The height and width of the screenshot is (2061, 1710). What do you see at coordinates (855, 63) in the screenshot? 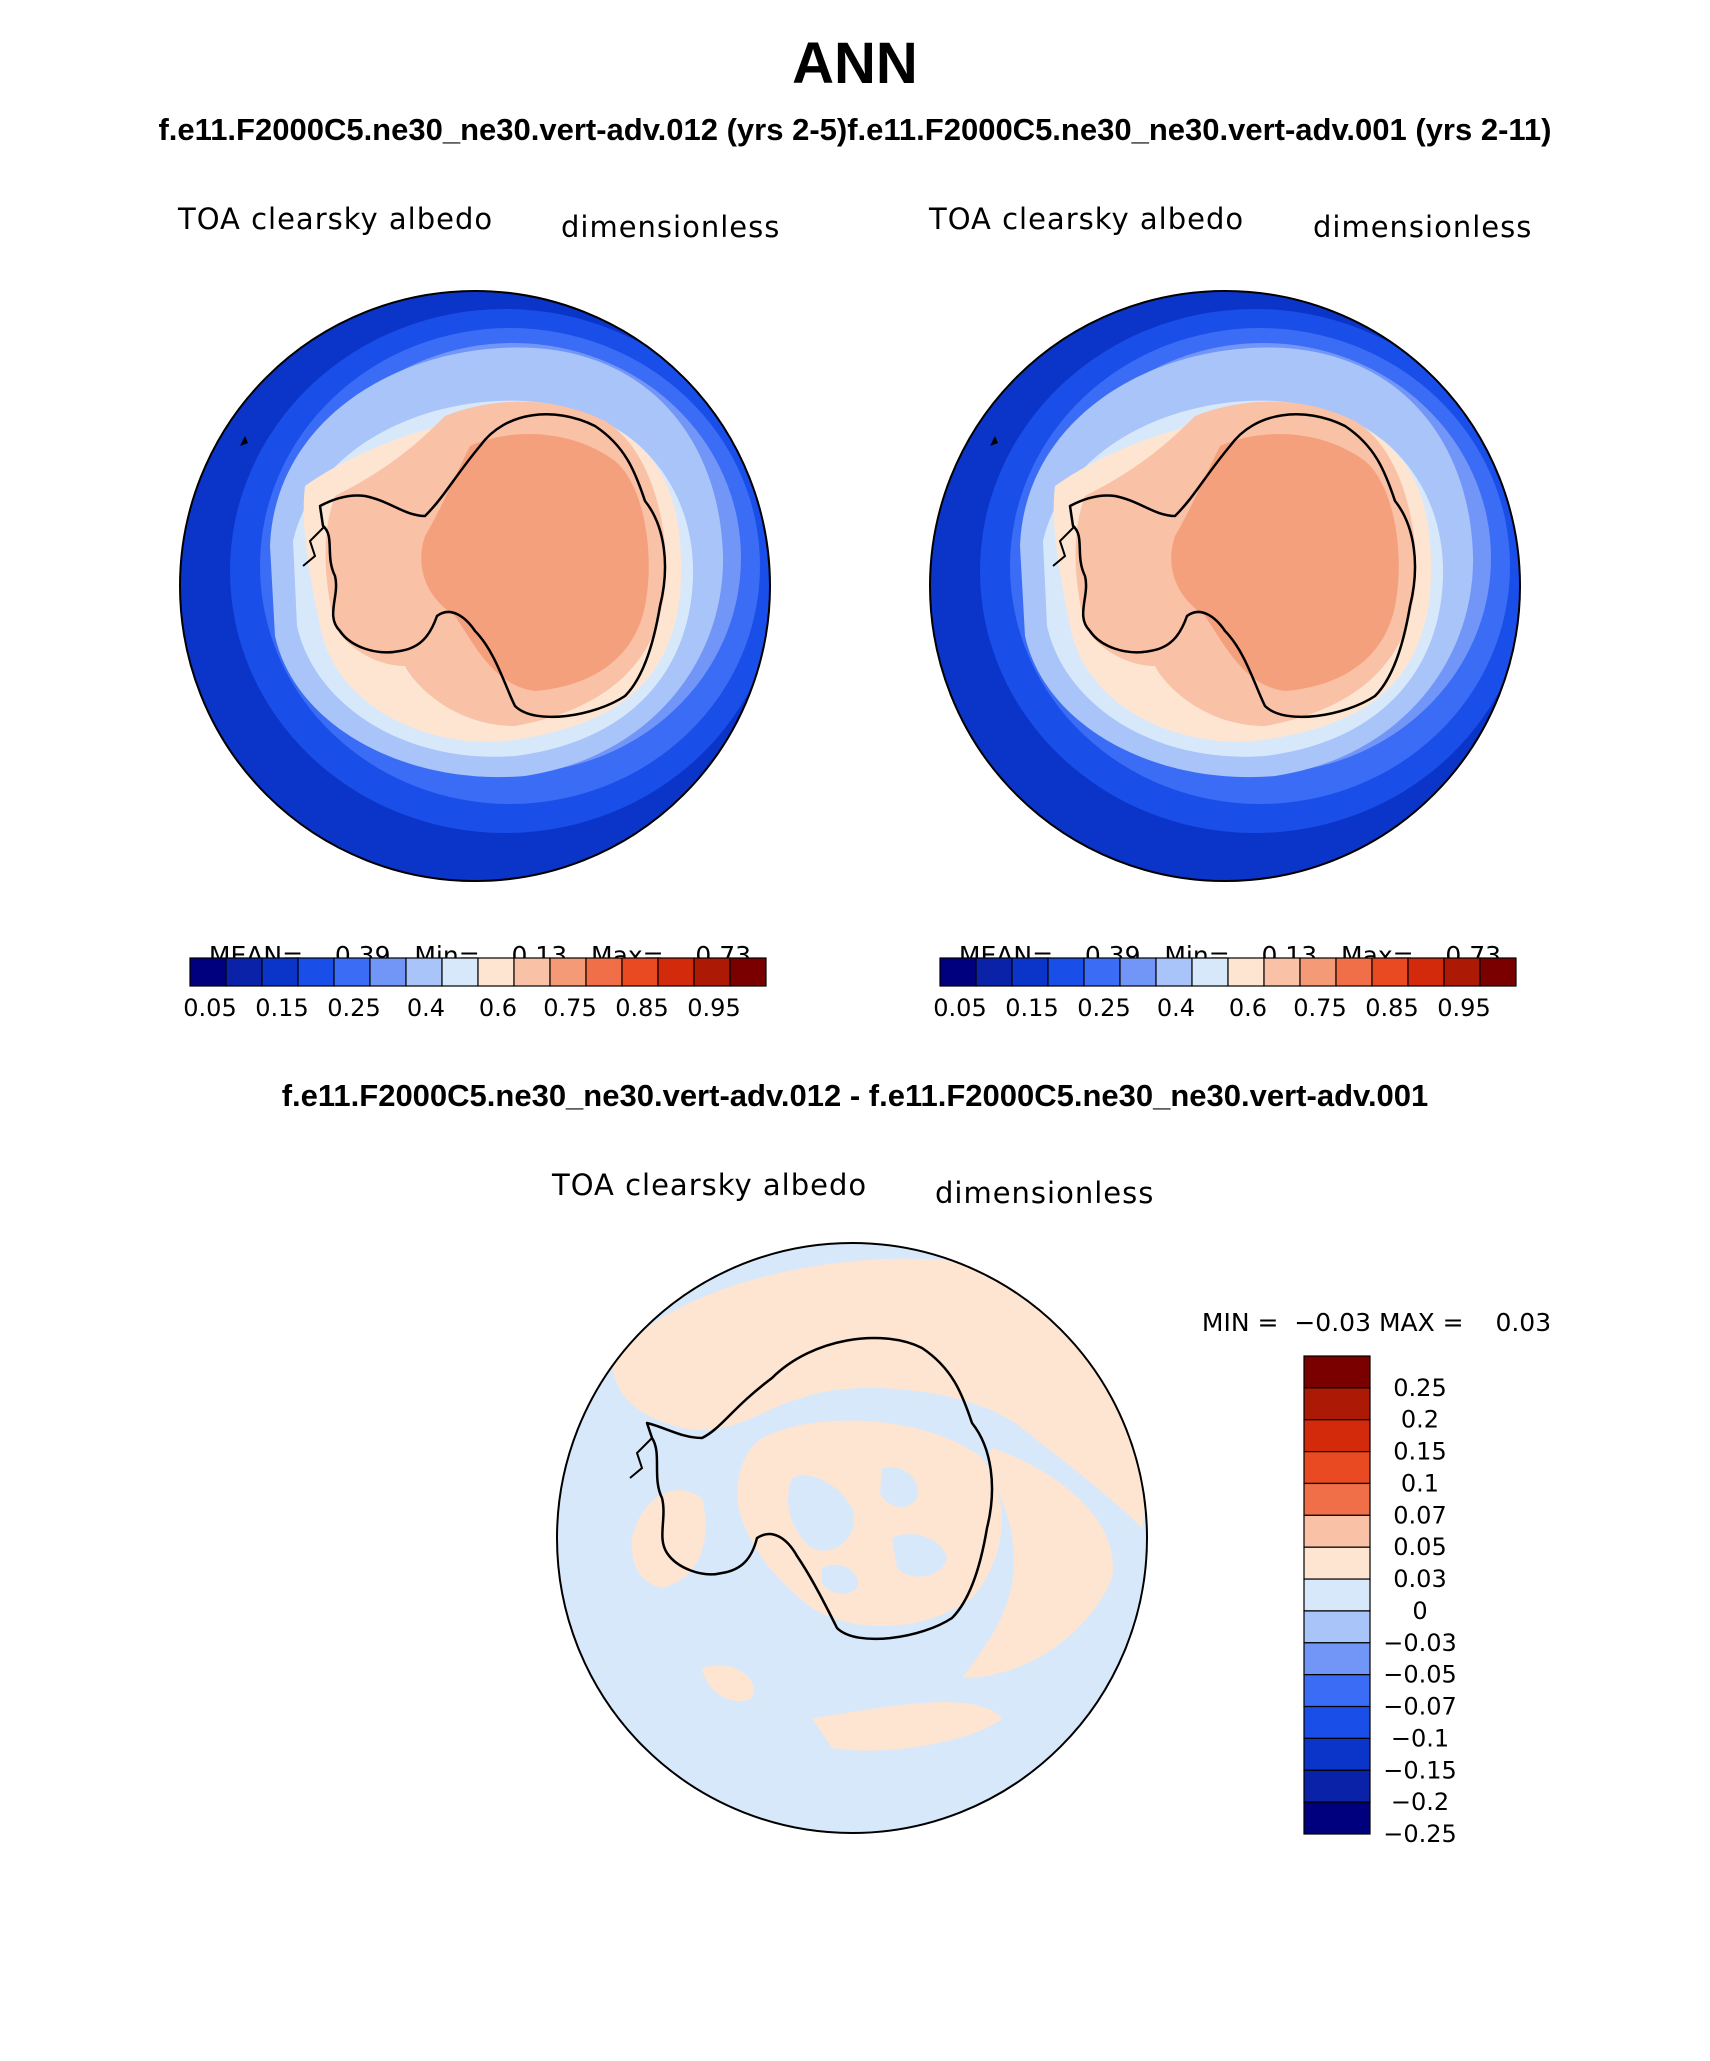
I see `page-title: ANN` at bounding box center [855, 63].